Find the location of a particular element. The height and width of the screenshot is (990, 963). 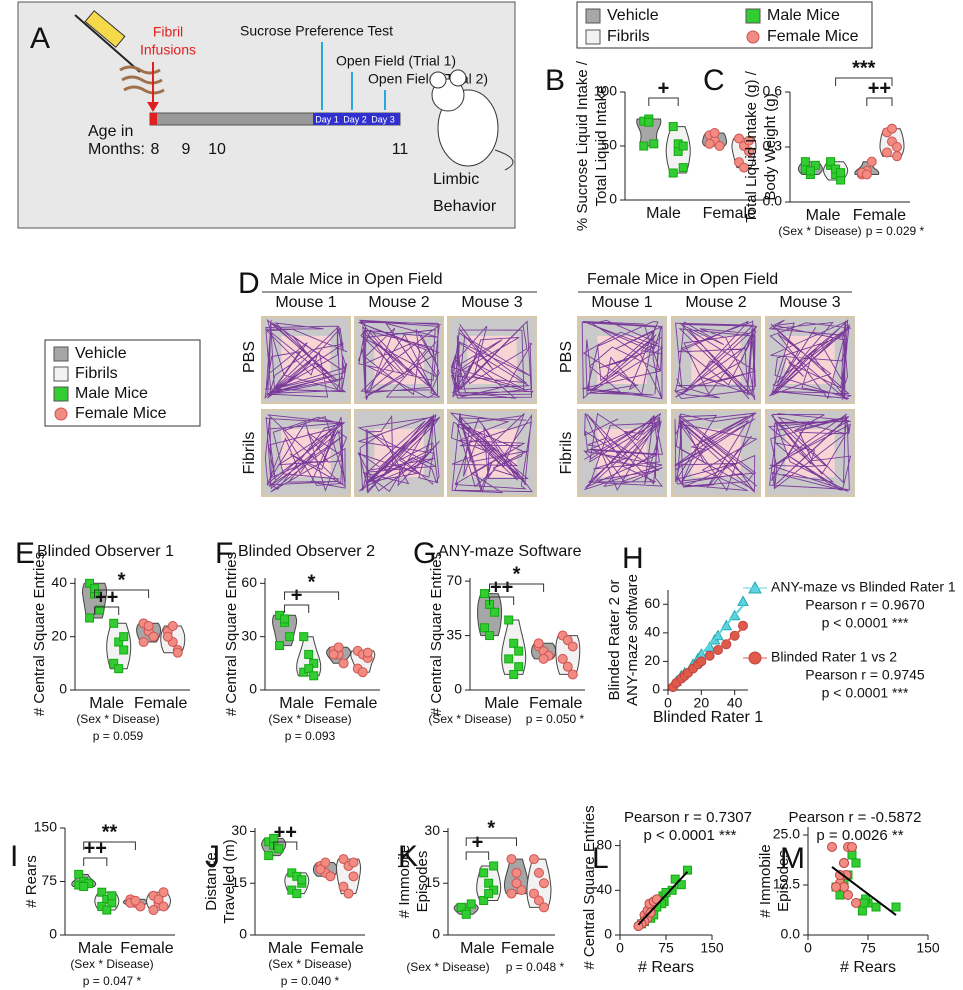

violin is located at coordinates (649, 132).